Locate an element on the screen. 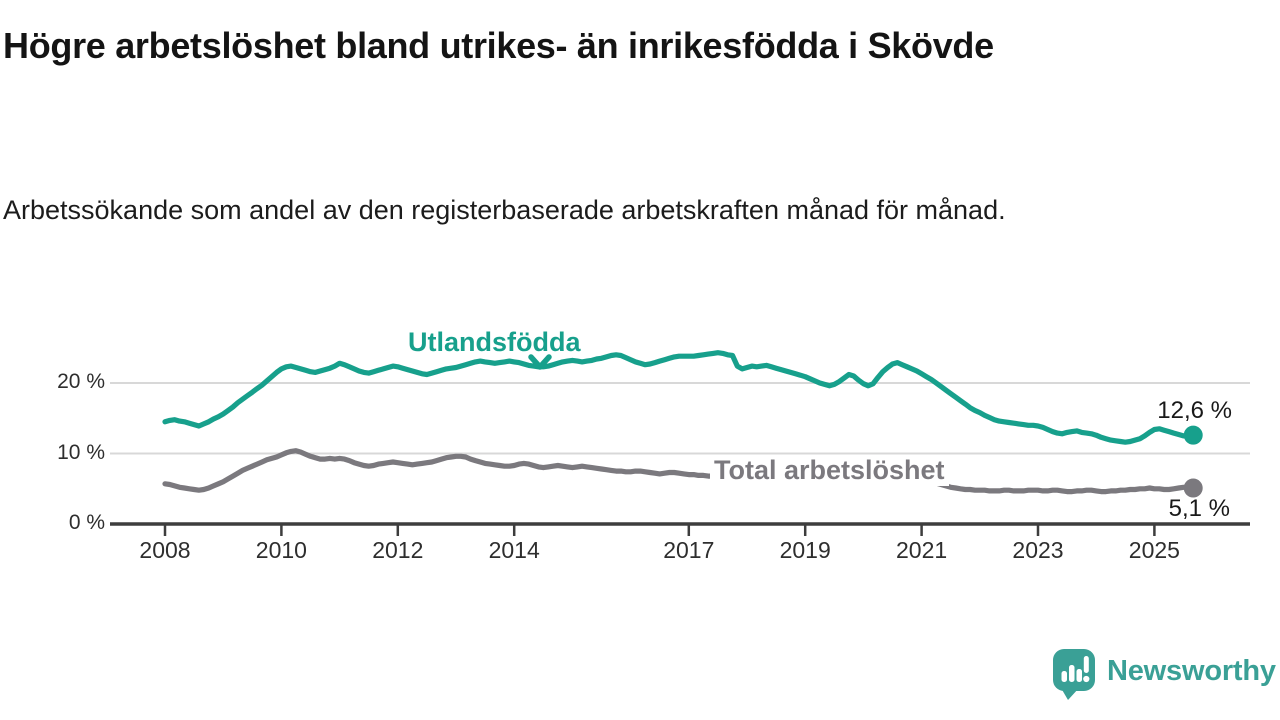 The height and width of the screenshot is (720, 1280). y-axis-label-20: 20 % is located at coordinates (81, 381).